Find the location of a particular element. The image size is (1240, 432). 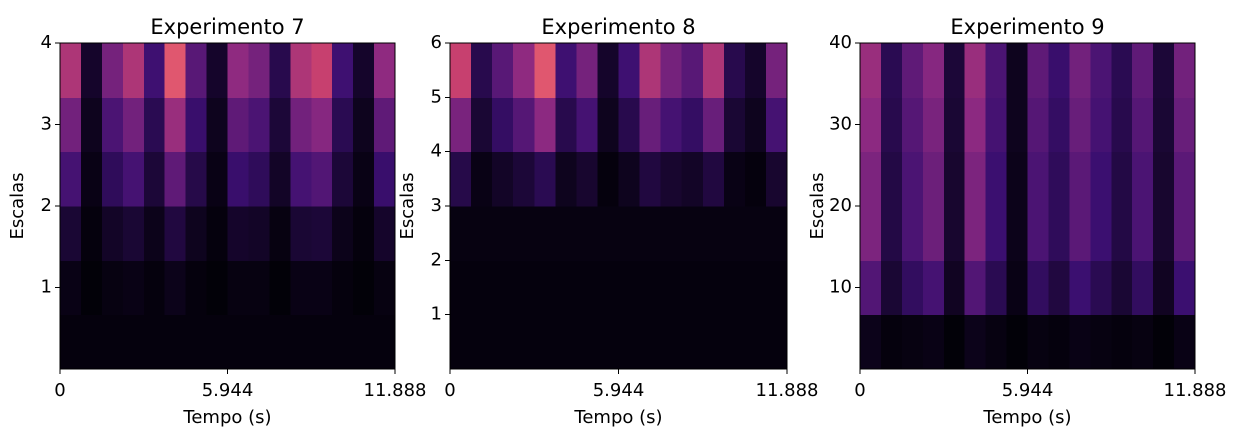

x-tick-label: 0 is located at coordinates (859, 390).